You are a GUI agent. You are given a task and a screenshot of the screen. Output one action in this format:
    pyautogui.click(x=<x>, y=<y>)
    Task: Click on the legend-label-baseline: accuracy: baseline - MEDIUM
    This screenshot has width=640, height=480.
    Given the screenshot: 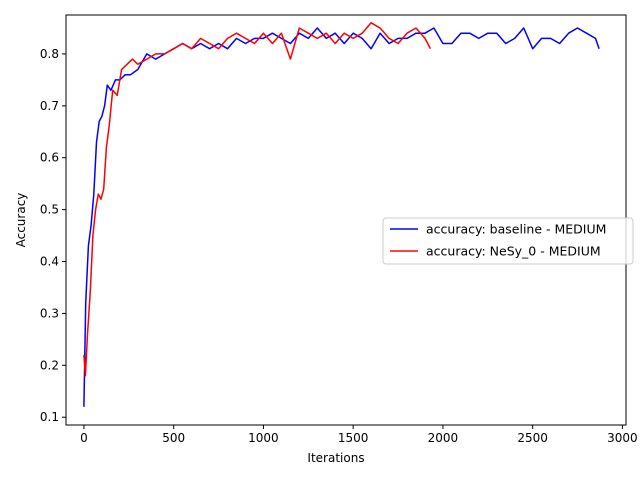 What is the action you would take?
    pyautogui.click(x=516, y=229)
    